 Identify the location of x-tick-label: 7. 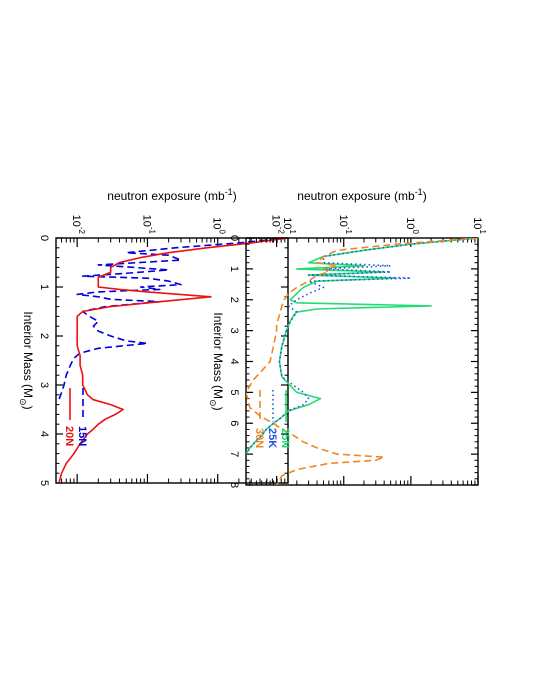
(234, 454).